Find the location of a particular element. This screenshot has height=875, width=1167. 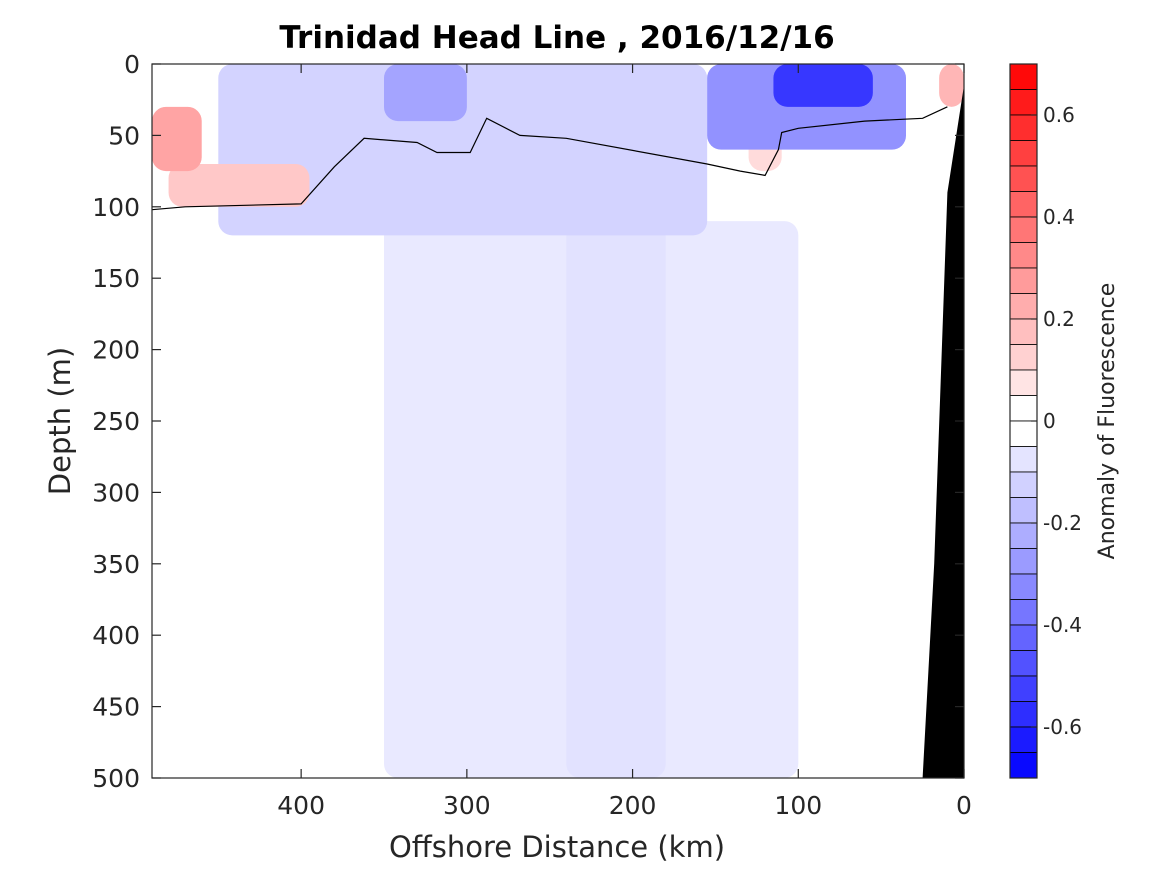

x-tick-label: 400 is located at coordinates (301, 805).